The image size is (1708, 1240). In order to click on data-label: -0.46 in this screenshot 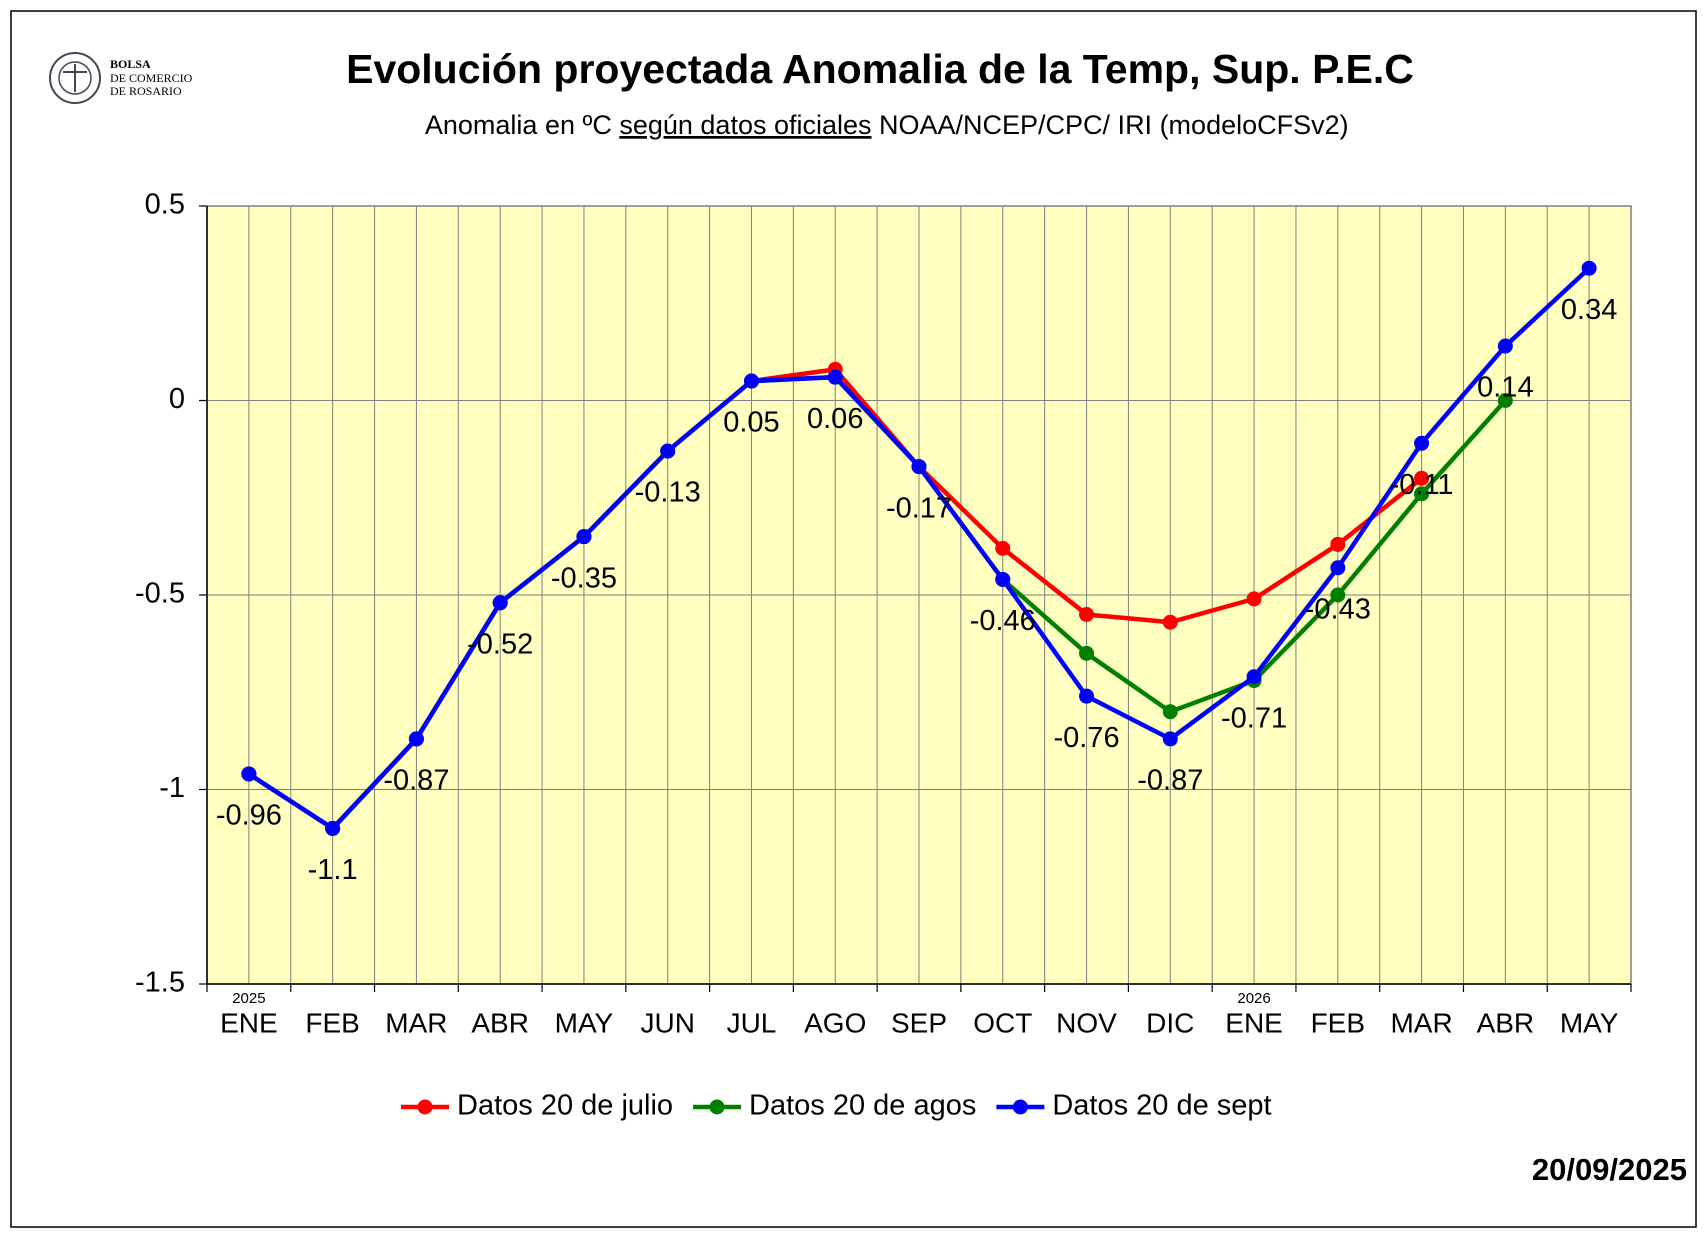, I will do `click(1003, 621)`.